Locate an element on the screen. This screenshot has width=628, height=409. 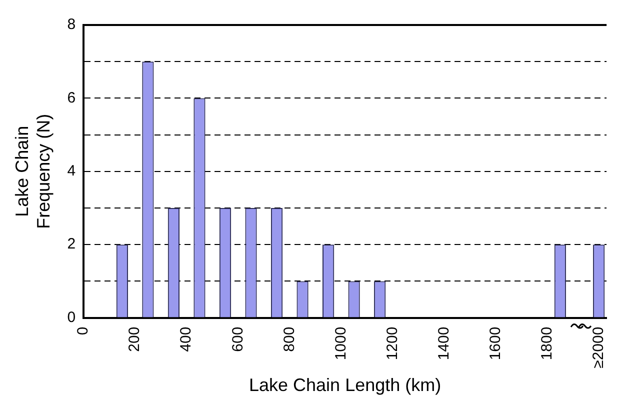
x-tick-label: 1400 is located at coordinates (443, 343).